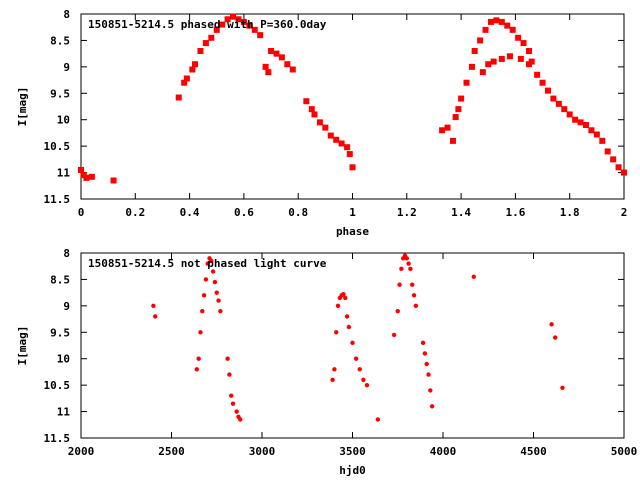 The image size is (640, 480). What do you see at coordinates (81, 451) in the screenshot?
I see `x-tick-label: 2000` at bounding box center [81, 451].